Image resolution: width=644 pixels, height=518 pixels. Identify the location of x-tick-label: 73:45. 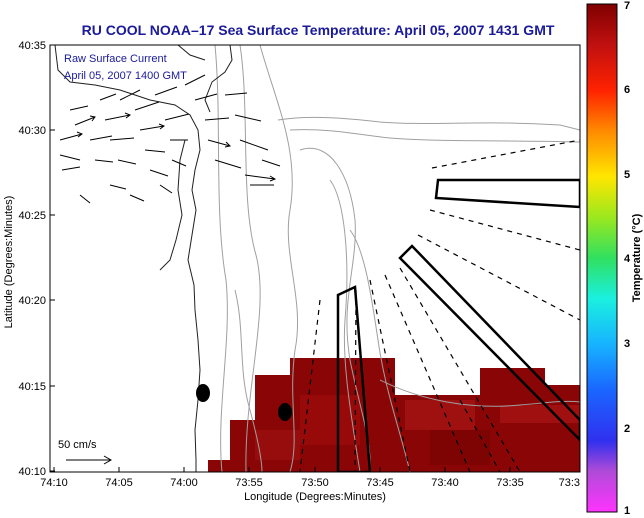
(380, 483).